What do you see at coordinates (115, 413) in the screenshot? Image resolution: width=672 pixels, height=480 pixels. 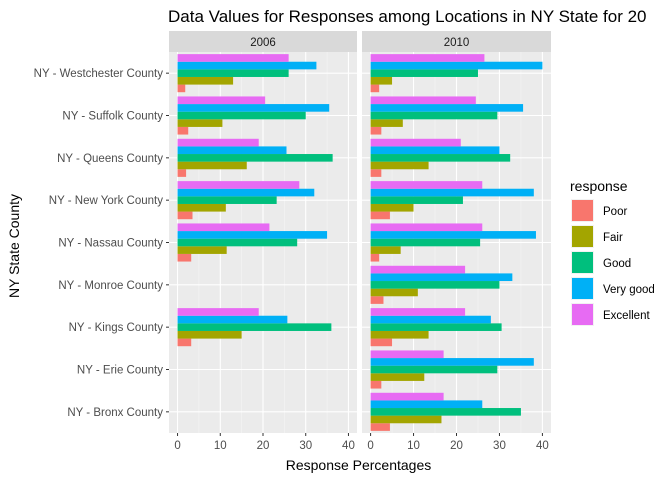 I see `y-tick-label: NY - Bronx County` at bounding box center [115, 413].